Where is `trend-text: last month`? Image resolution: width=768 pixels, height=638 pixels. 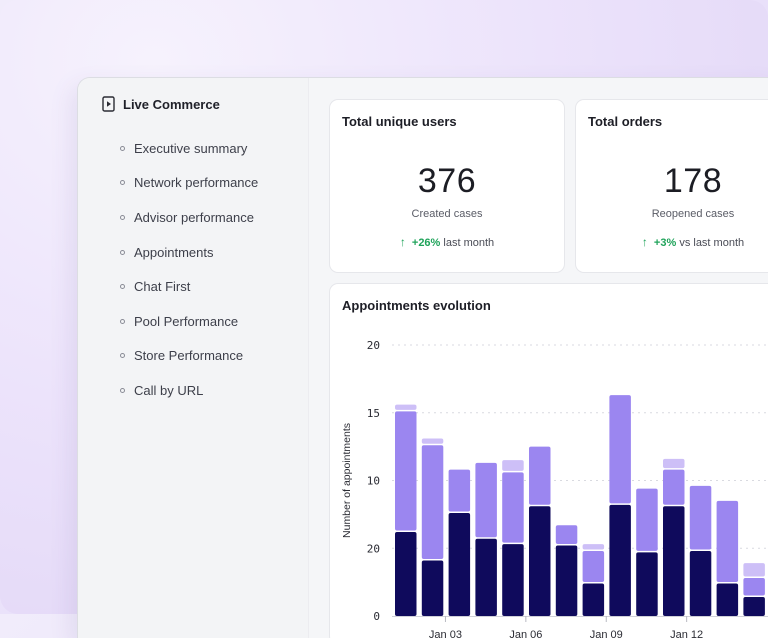
trend-text: last month is located at coordinates (469, 243).